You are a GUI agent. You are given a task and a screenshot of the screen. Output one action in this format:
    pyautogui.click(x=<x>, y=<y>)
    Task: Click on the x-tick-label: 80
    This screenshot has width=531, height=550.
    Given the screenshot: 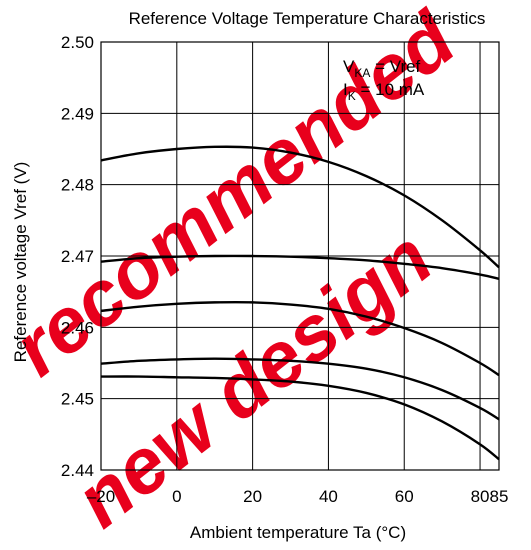 What is the action you would take?
    pyautogui.click(x=480, y=496)
    